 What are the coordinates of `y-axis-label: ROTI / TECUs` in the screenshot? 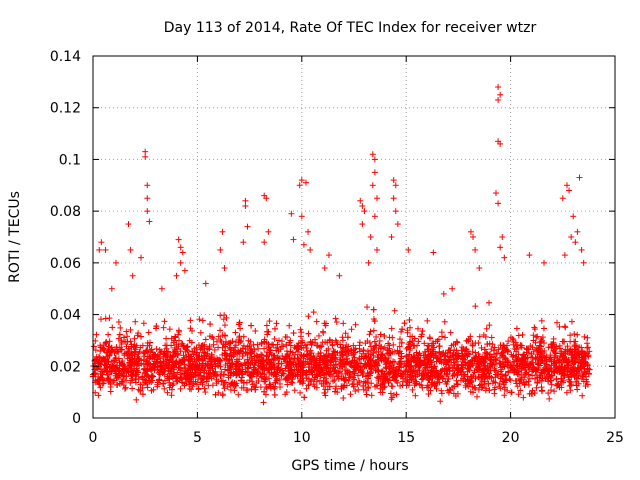 It's located at (15, 237).